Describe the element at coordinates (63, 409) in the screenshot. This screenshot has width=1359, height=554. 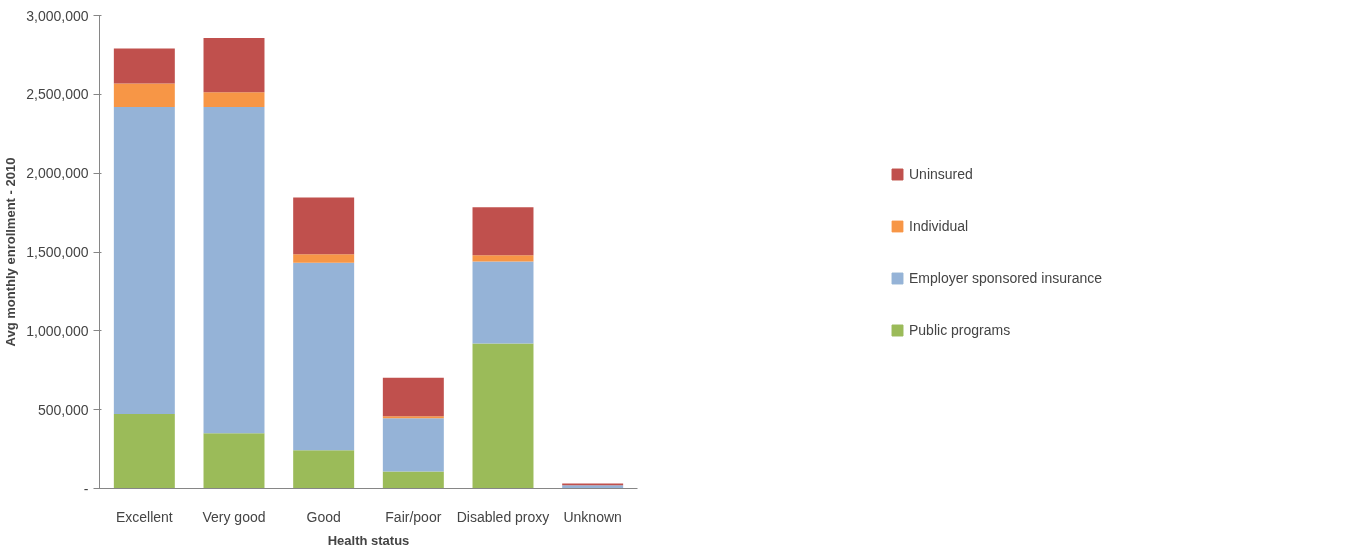
I see `y-tick-label: 500,000` at that location.